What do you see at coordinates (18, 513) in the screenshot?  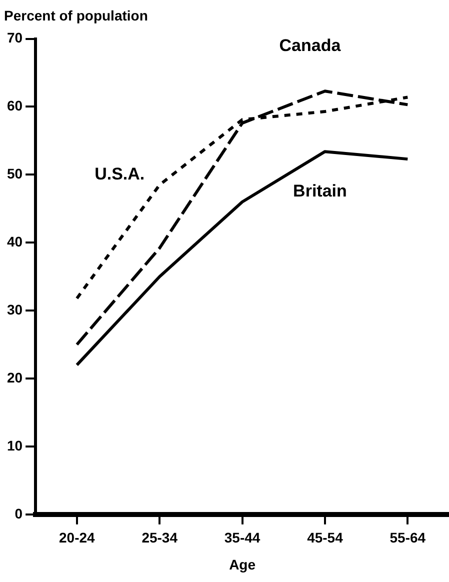 I see `y-tick-label: 0` at bounding box center [18, 513].